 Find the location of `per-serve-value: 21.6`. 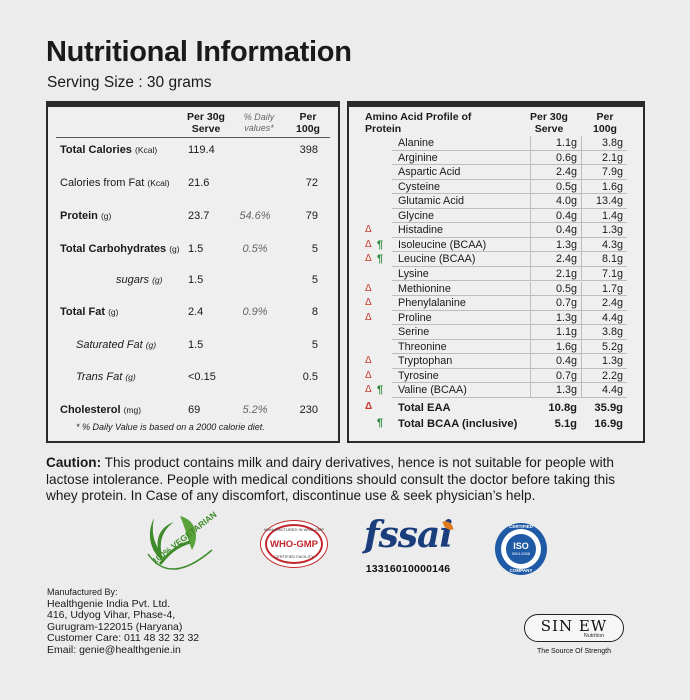

per-serve-value: 21.6 is located at coordinates (199, 183).